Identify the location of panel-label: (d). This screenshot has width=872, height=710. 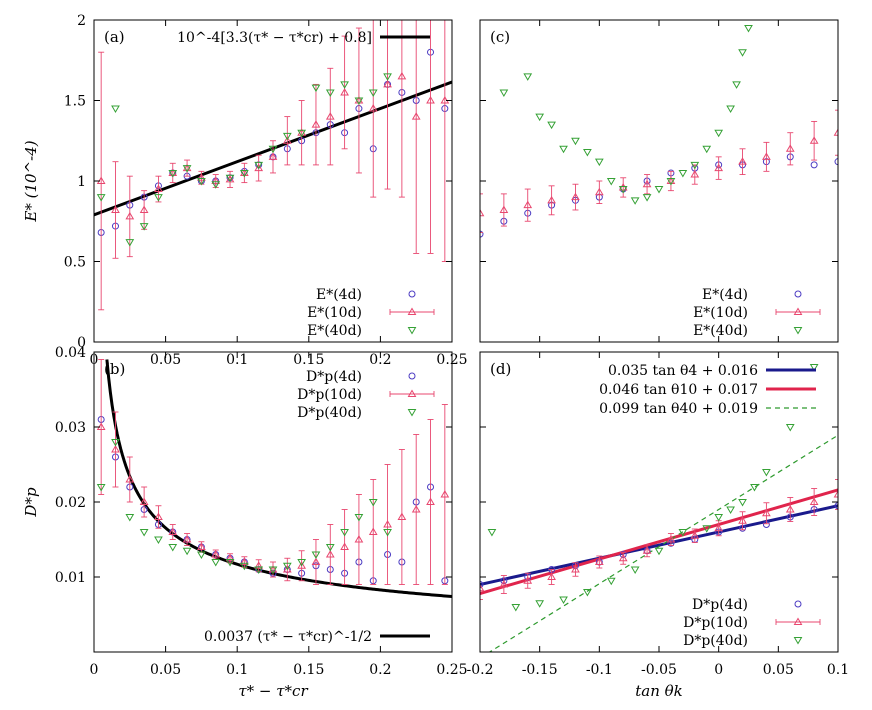
(500, 369).